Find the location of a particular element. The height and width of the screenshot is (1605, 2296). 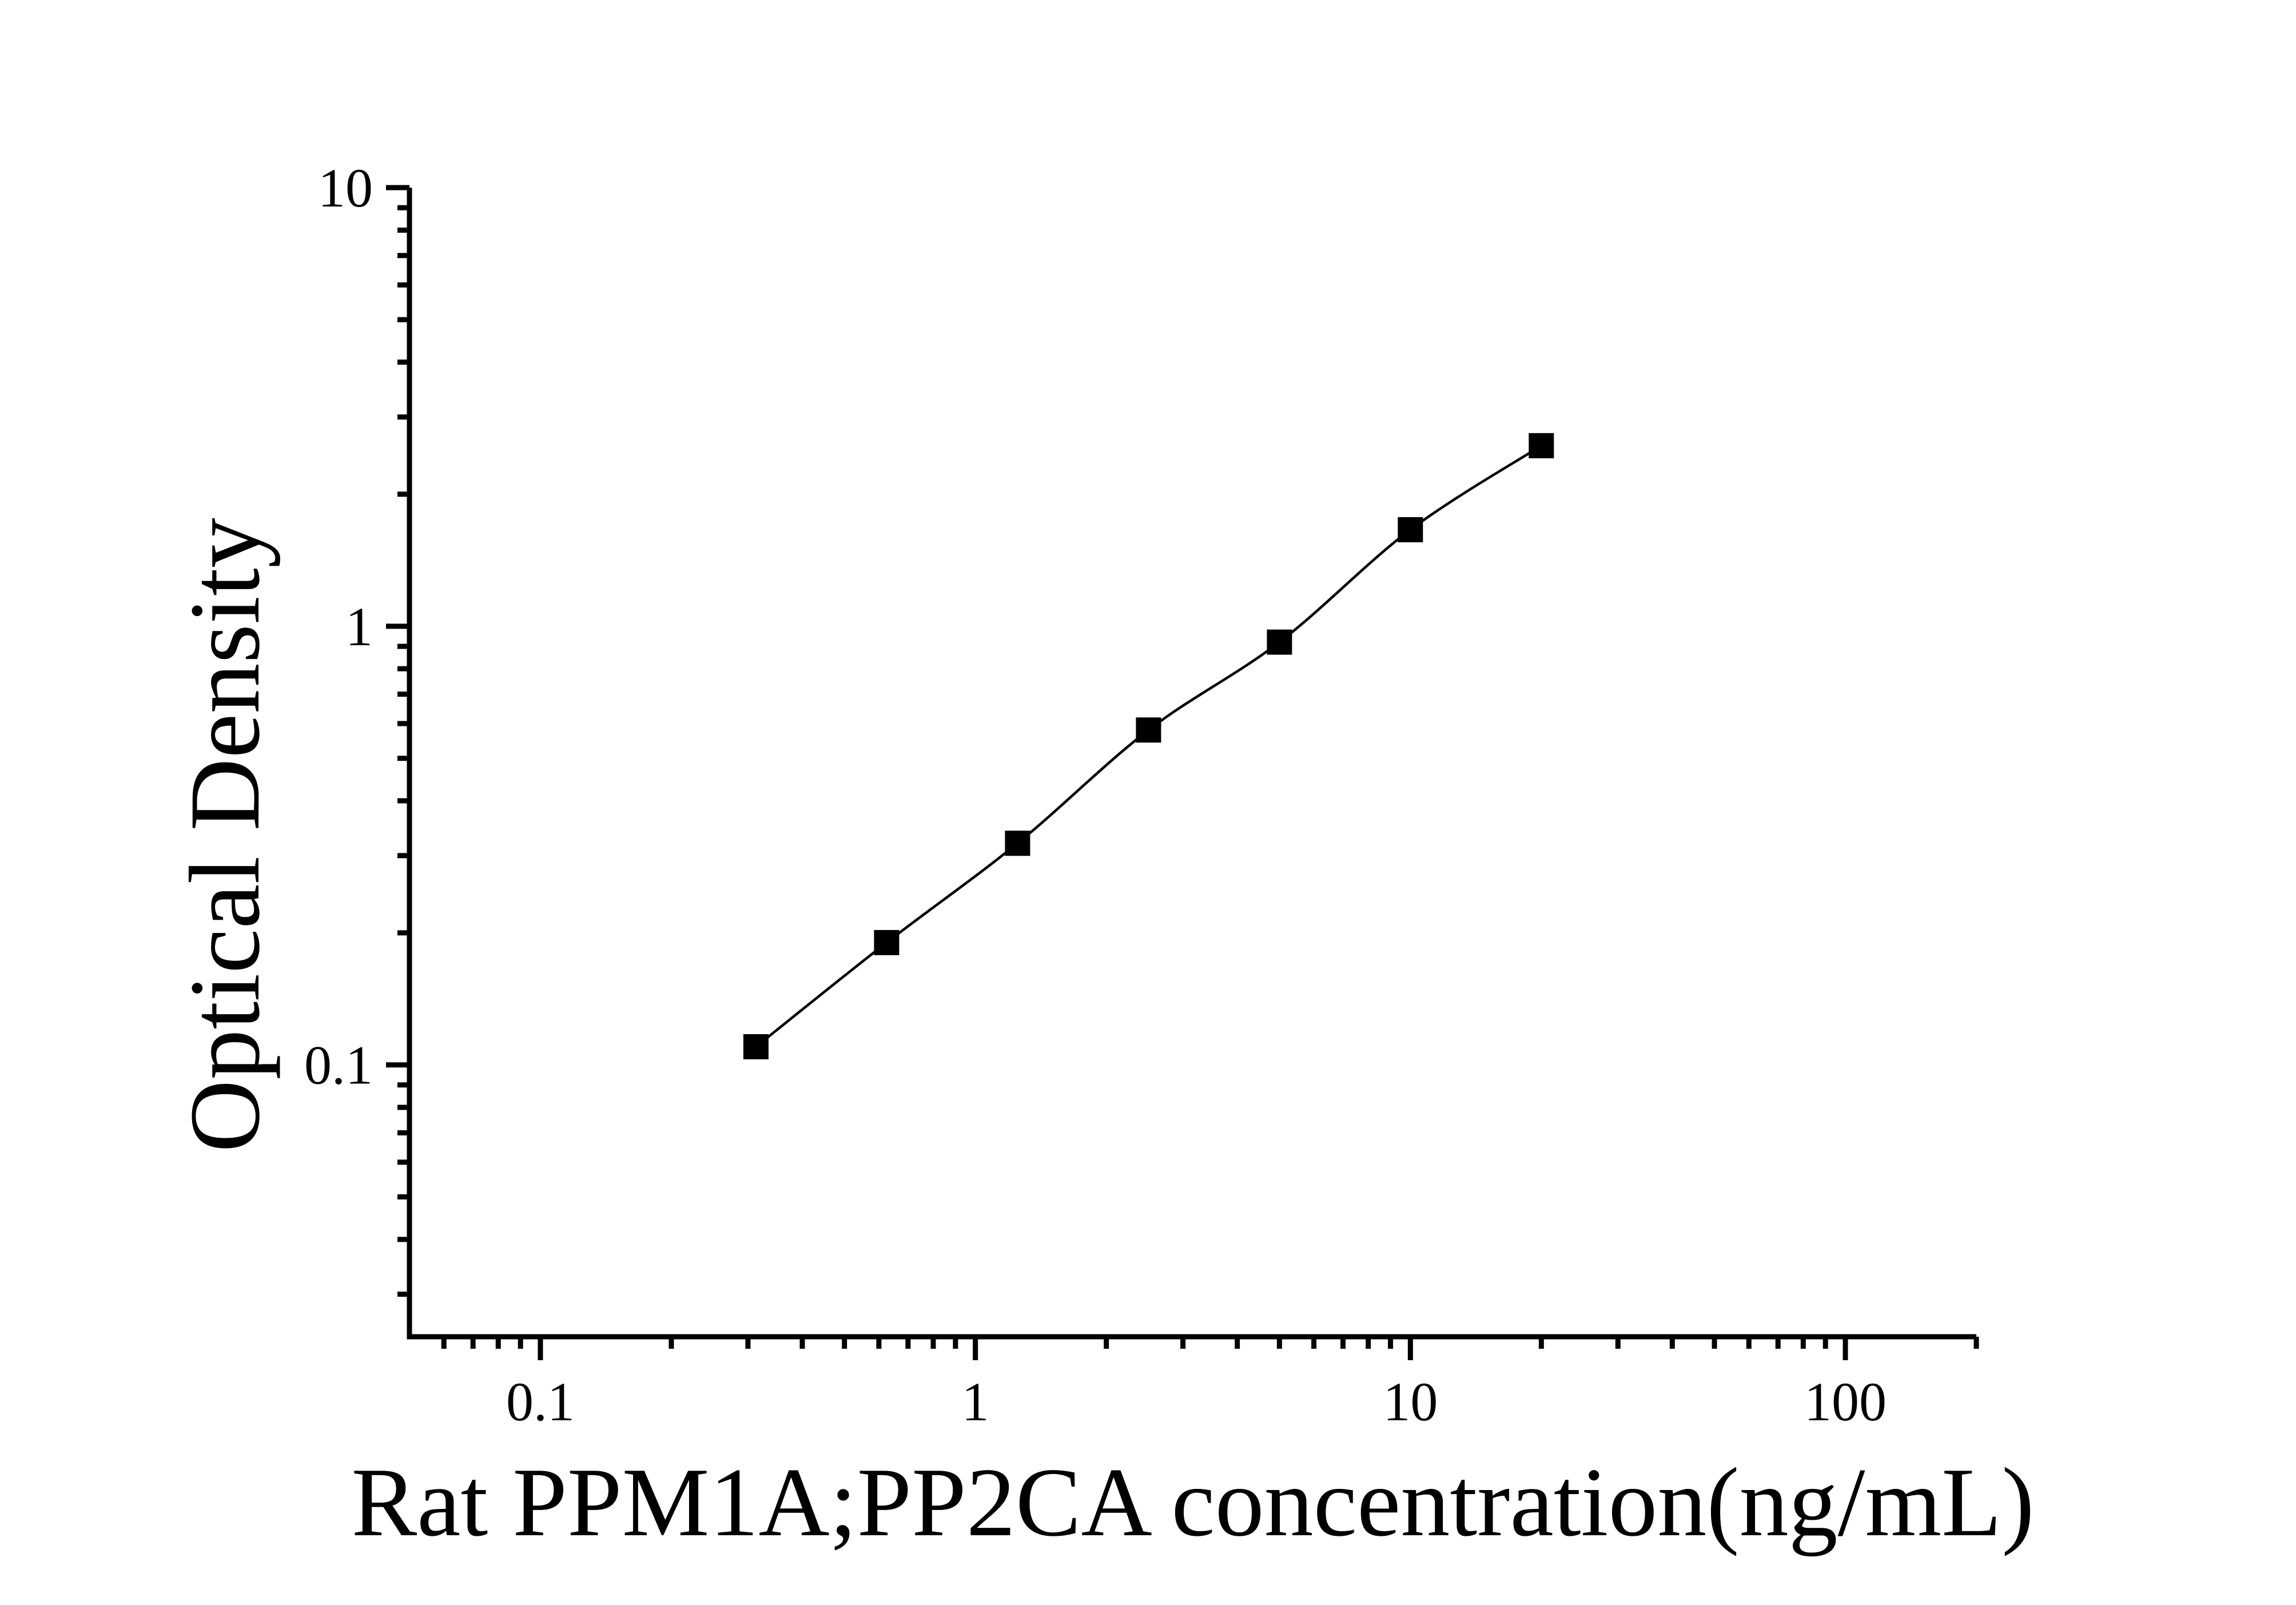

x-tick-label: 100 is located at coordinates (1846, 1401).